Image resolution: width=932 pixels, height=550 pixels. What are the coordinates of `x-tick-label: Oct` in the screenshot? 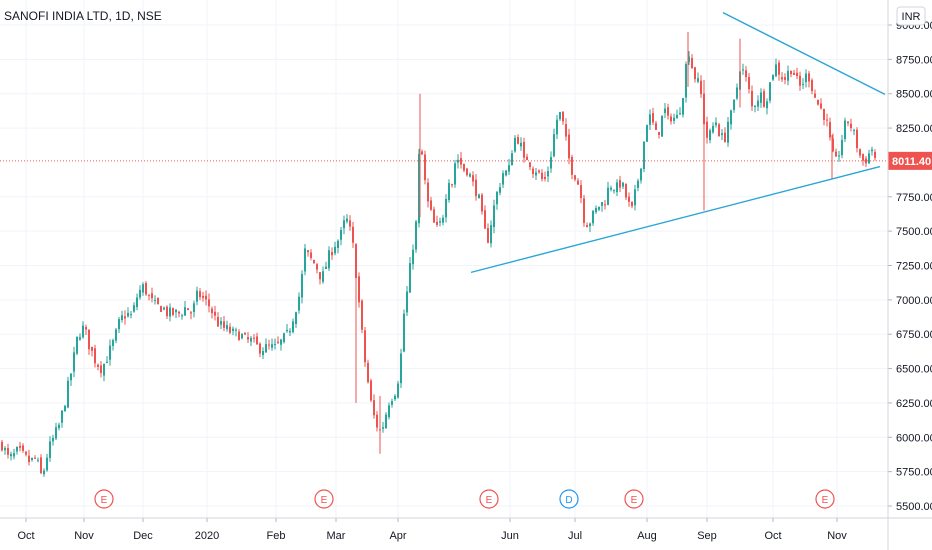 It's located at (772, 536).